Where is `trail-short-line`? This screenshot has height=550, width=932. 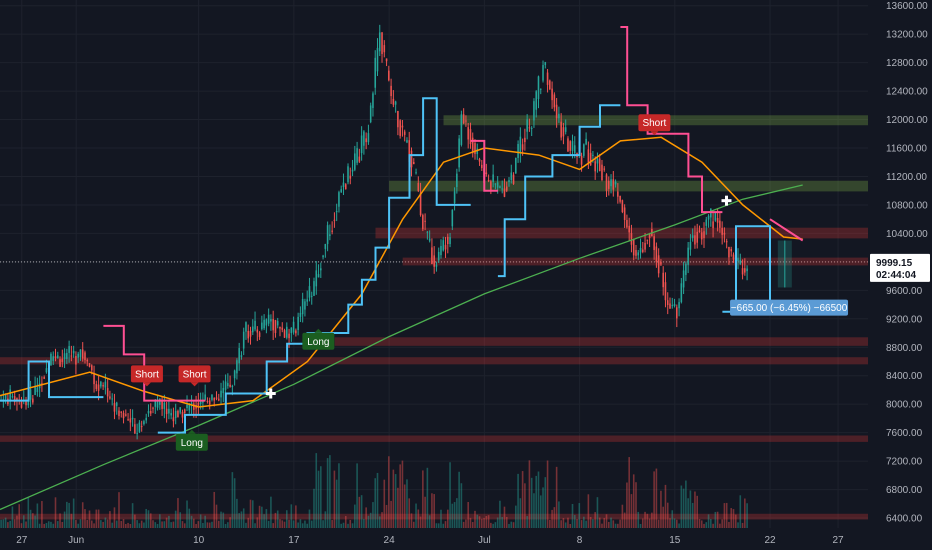
trail-short-line is located at coordinates (671, 120).